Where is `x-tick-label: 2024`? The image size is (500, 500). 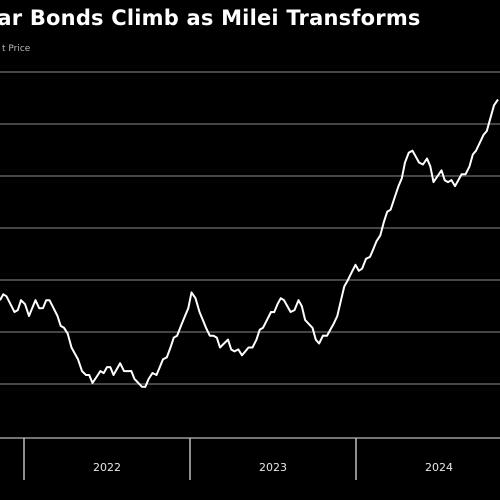 x-tick-label: 2024 is located at coordinates (439, 467).